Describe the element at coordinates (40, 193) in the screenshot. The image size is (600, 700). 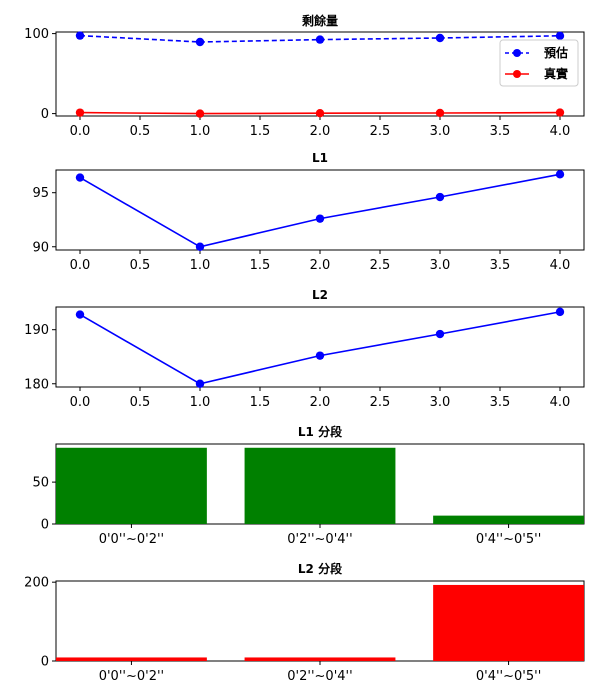
I see `y-tick-label: 95` at that location.